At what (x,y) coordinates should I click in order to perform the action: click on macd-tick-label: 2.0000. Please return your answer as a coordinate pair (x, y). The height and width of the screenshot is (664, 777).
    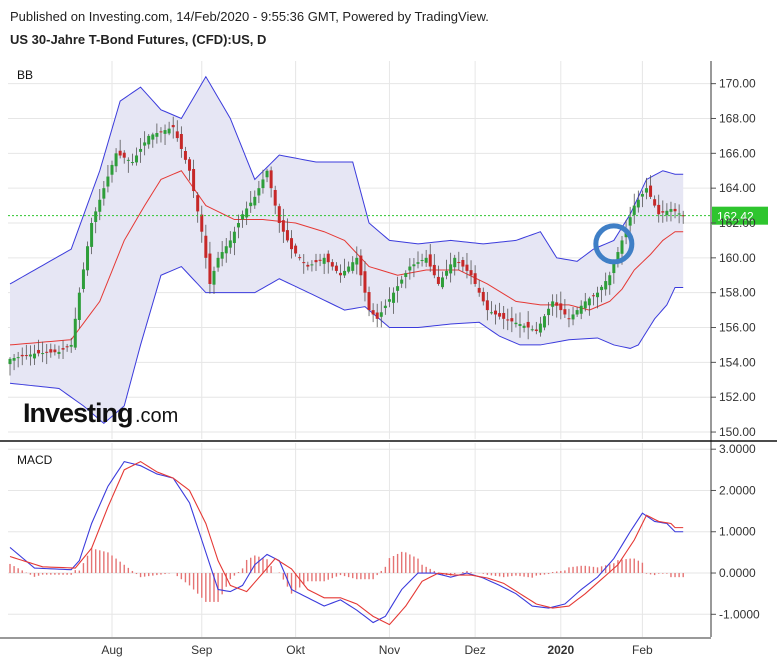
    Looking at the image, I should click on (737, 490).